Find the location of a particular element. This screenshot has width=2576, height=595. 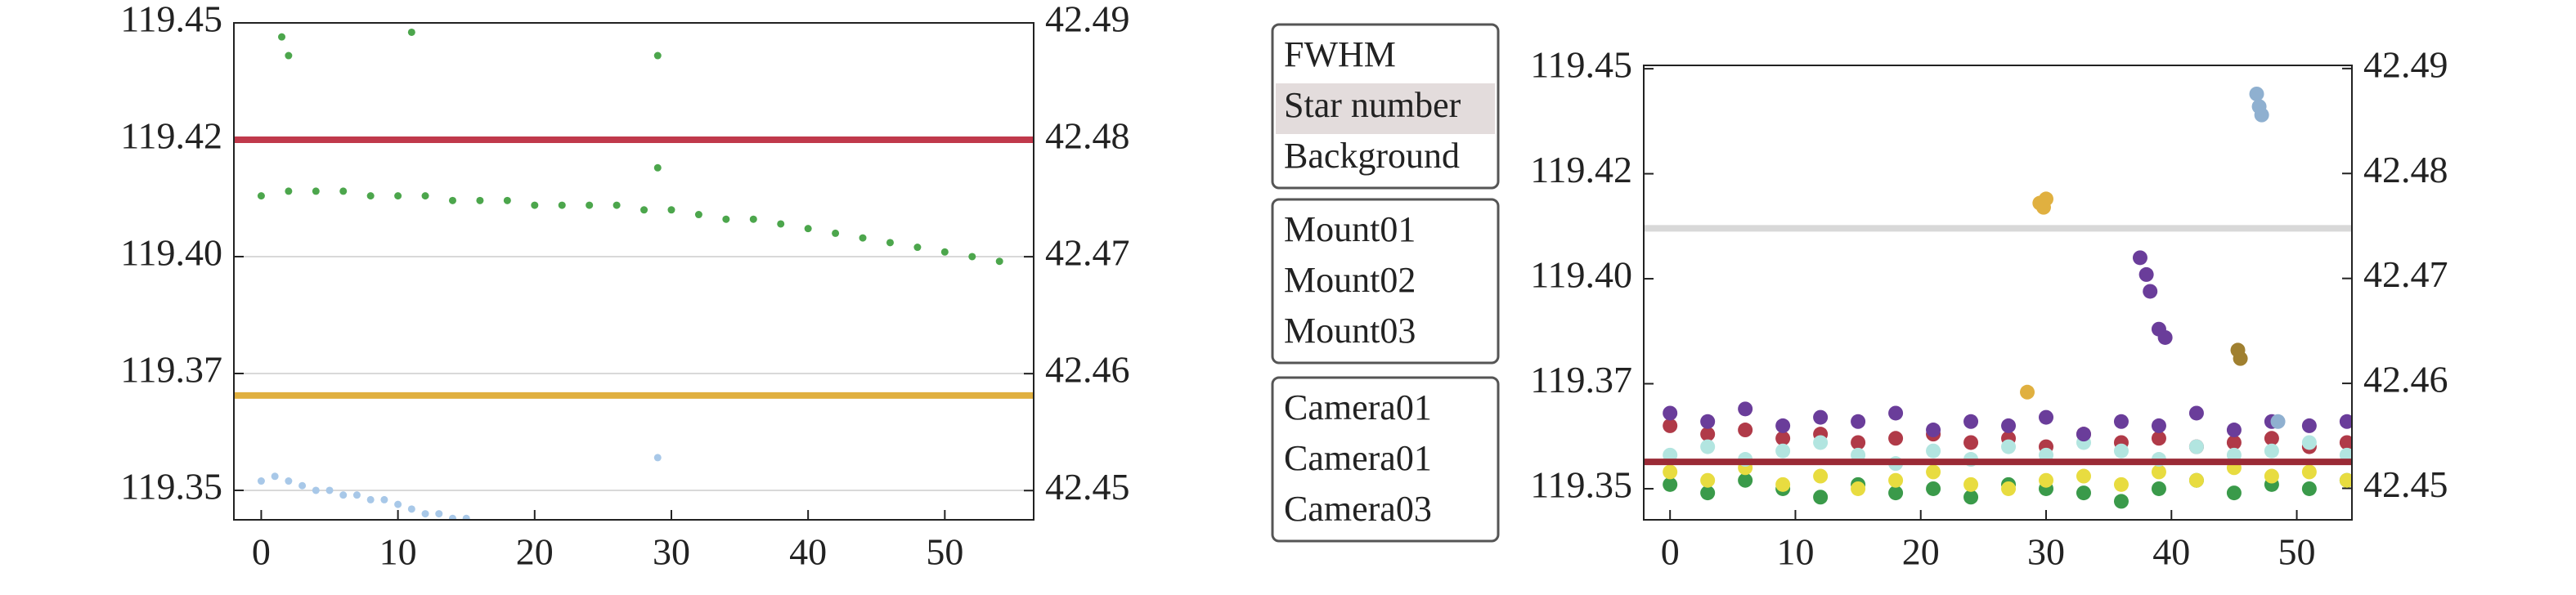

legend-box is located at coordinates (1385, 281).